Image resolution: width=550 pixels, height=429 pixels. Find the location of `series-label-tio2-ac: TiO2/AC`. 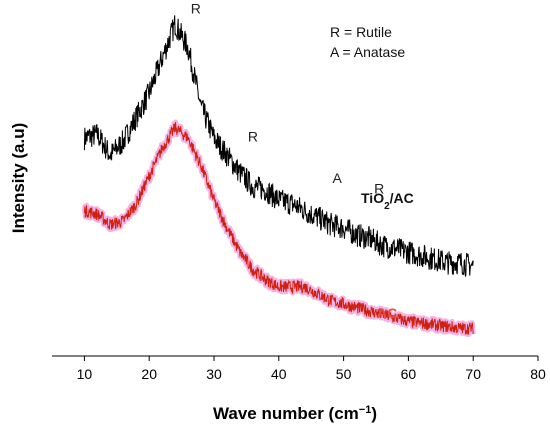

series-label-tio2-ac: TiO2/AC is located at coordinates (387, 201).